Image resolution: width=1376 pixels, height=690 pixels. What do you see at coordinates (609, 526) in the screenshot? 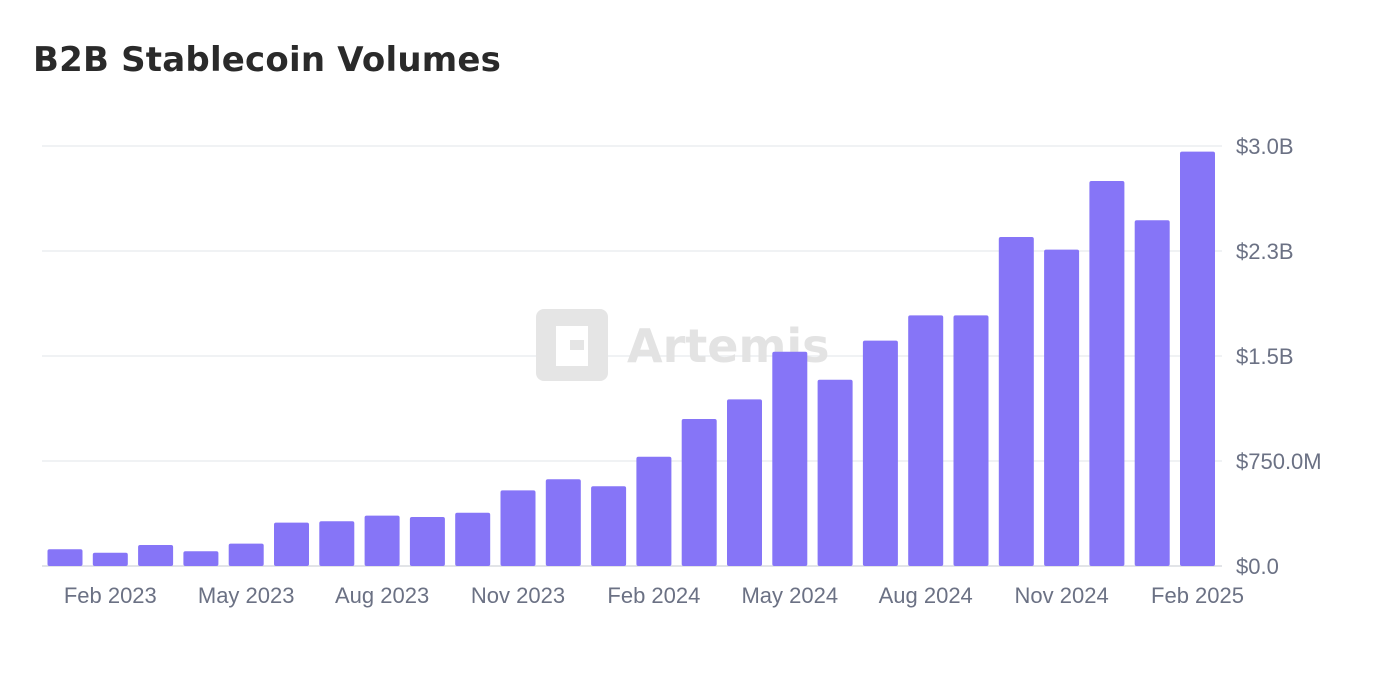
I see `bar-jan-2024` at bounding box center [609, 526].